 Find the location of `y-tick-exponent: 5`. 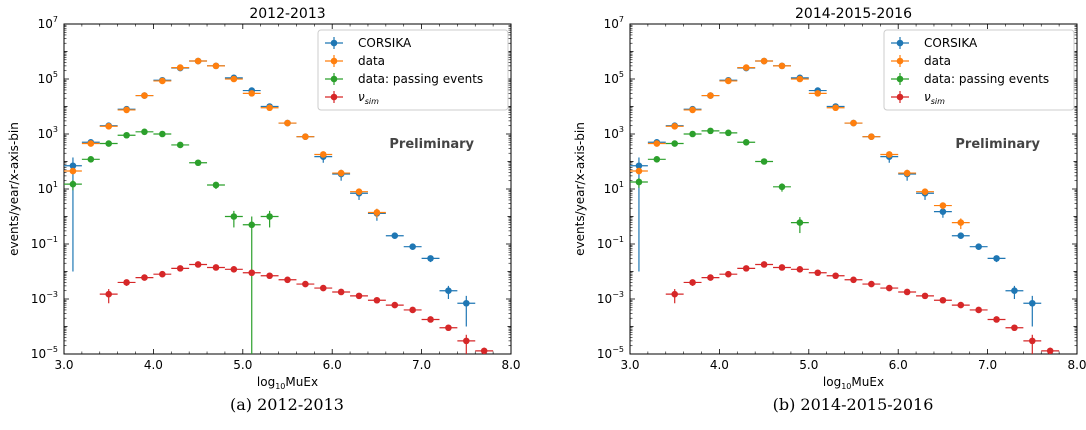

y-tick-exponent: 5 is located at coordinates (621, 74).